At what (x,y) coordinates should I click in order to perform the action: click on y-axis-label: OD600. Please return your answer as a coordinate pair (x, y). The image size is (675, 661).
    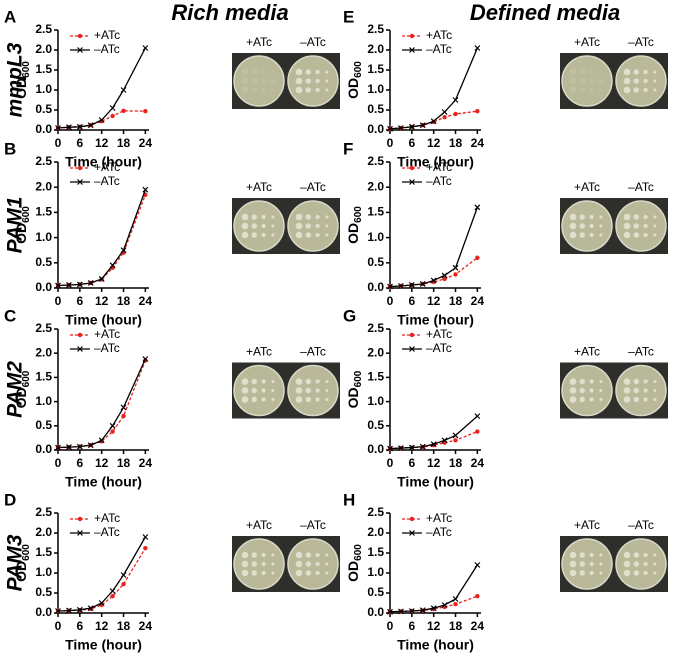
    Looking at the image, I should click on (22, 80).